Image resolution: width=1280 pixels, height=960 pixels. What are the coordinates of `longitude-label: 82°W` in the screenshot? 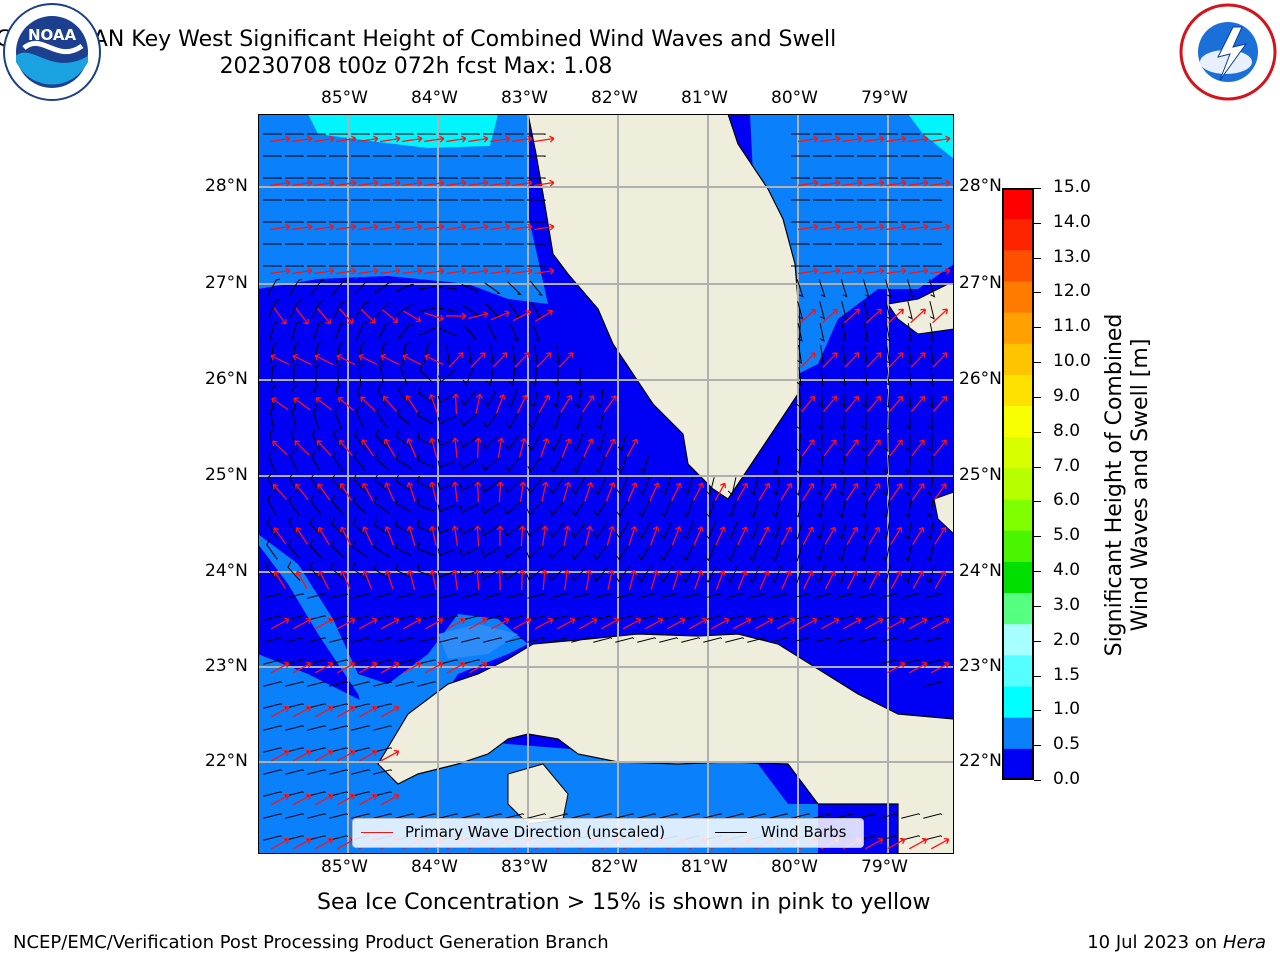 It's located at (614, 98).